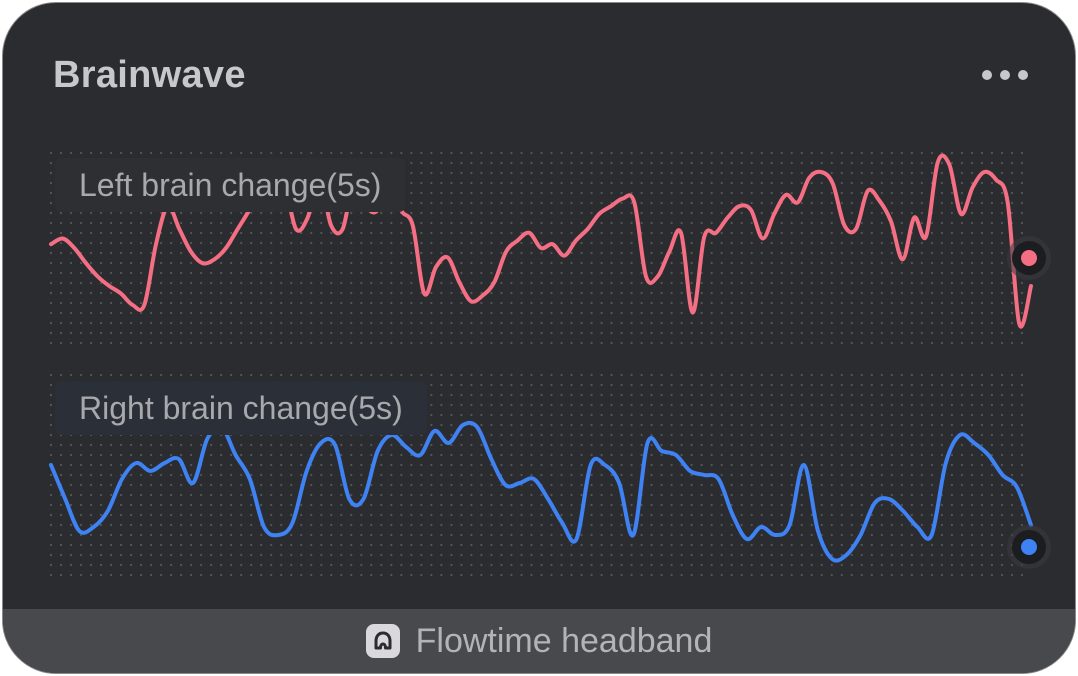 This screenshot has height=676, width=1078. I want to click on right-brain-chart-label: Right brain change(5s), so click(241, 408).